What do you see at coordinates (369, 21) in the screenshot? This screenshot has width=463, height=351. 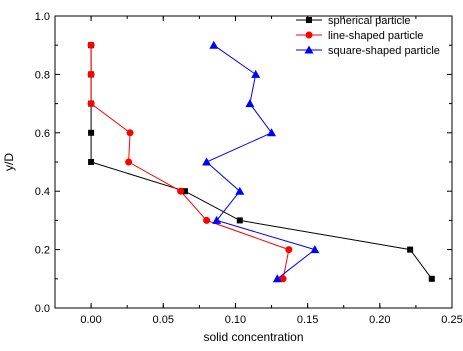 I see `legend-label-0: spherical particle` at bounding box center [369, 21].